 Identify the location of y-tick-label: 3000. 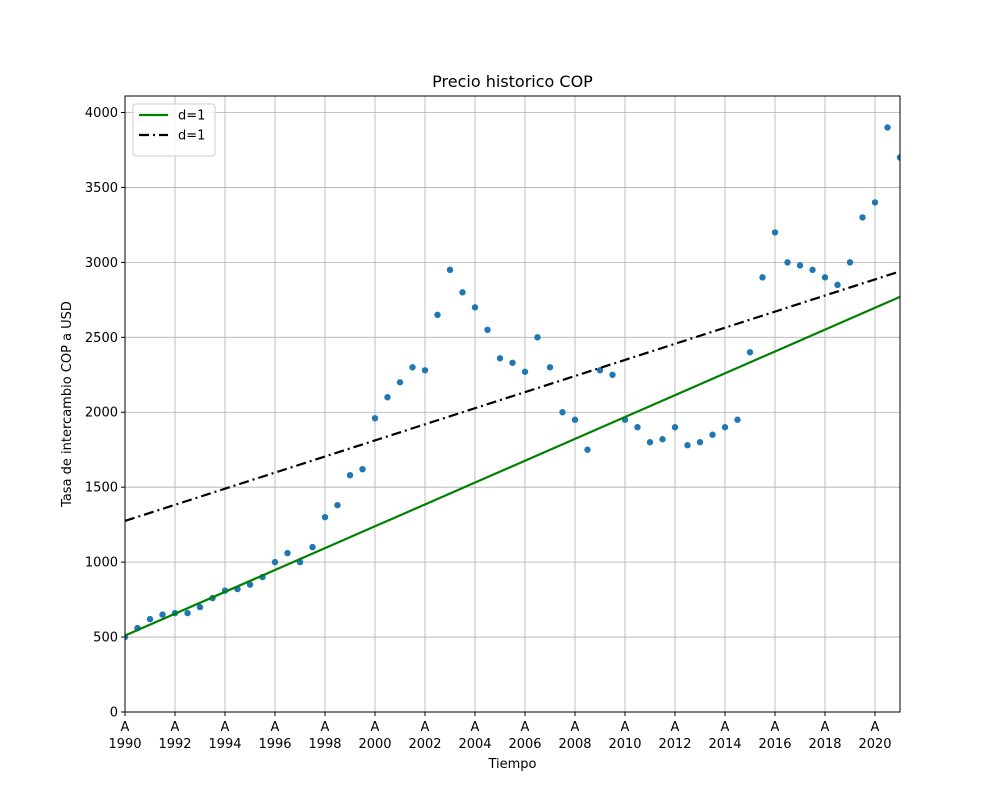
(101, 263).